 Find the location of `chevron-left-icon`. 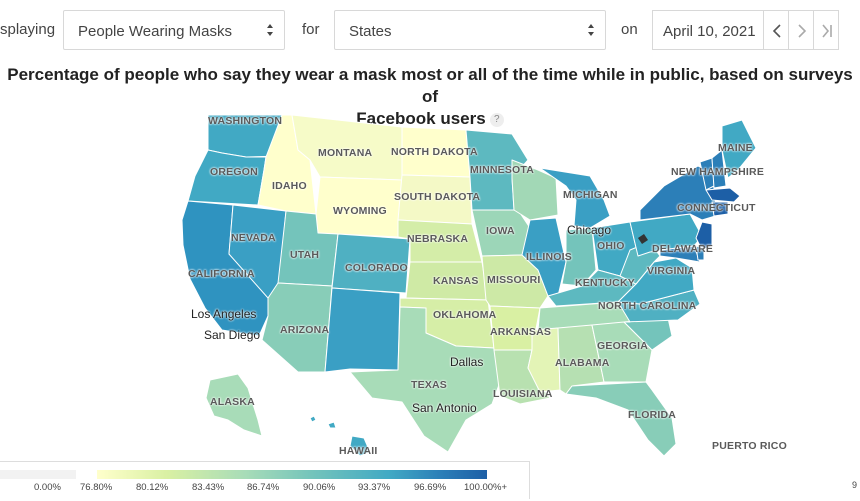

chevron-left-icon is located at coordinates (776, 31).